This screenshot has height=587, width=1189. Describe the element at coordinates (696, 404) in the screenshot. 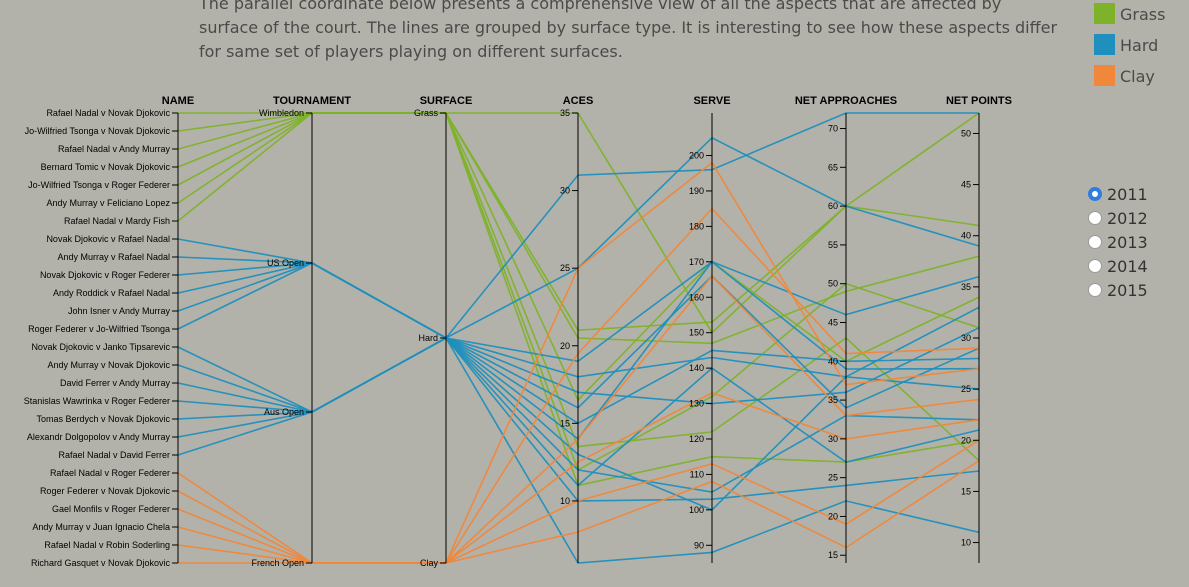

I see `tick-label-serve: 130` at that location.